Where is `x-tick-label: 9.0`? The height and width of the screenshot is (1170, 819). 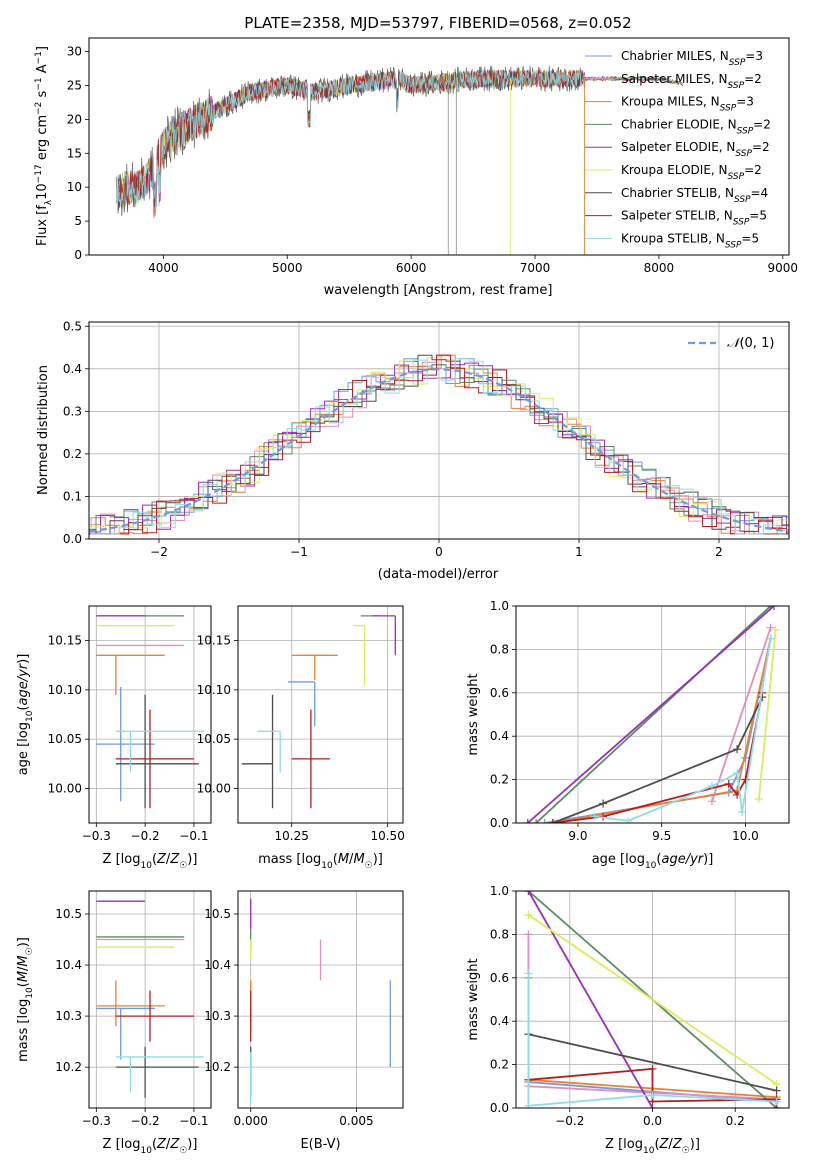
x-tick-label: 9.0 is located at coordinates (577, 836).